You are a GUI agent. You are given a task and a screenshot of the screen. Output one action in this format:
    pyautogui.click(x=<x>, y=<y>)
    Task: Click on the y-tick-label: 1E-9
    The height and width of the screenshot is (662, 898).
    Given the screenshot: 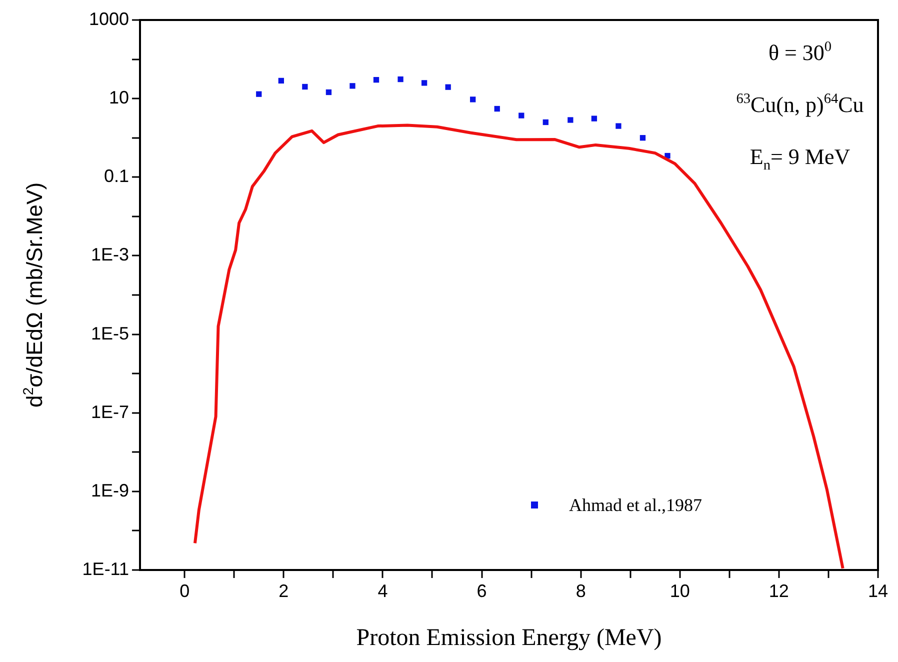 What is the action you would take?
    pyautogui.click(x=109, y=490)
    